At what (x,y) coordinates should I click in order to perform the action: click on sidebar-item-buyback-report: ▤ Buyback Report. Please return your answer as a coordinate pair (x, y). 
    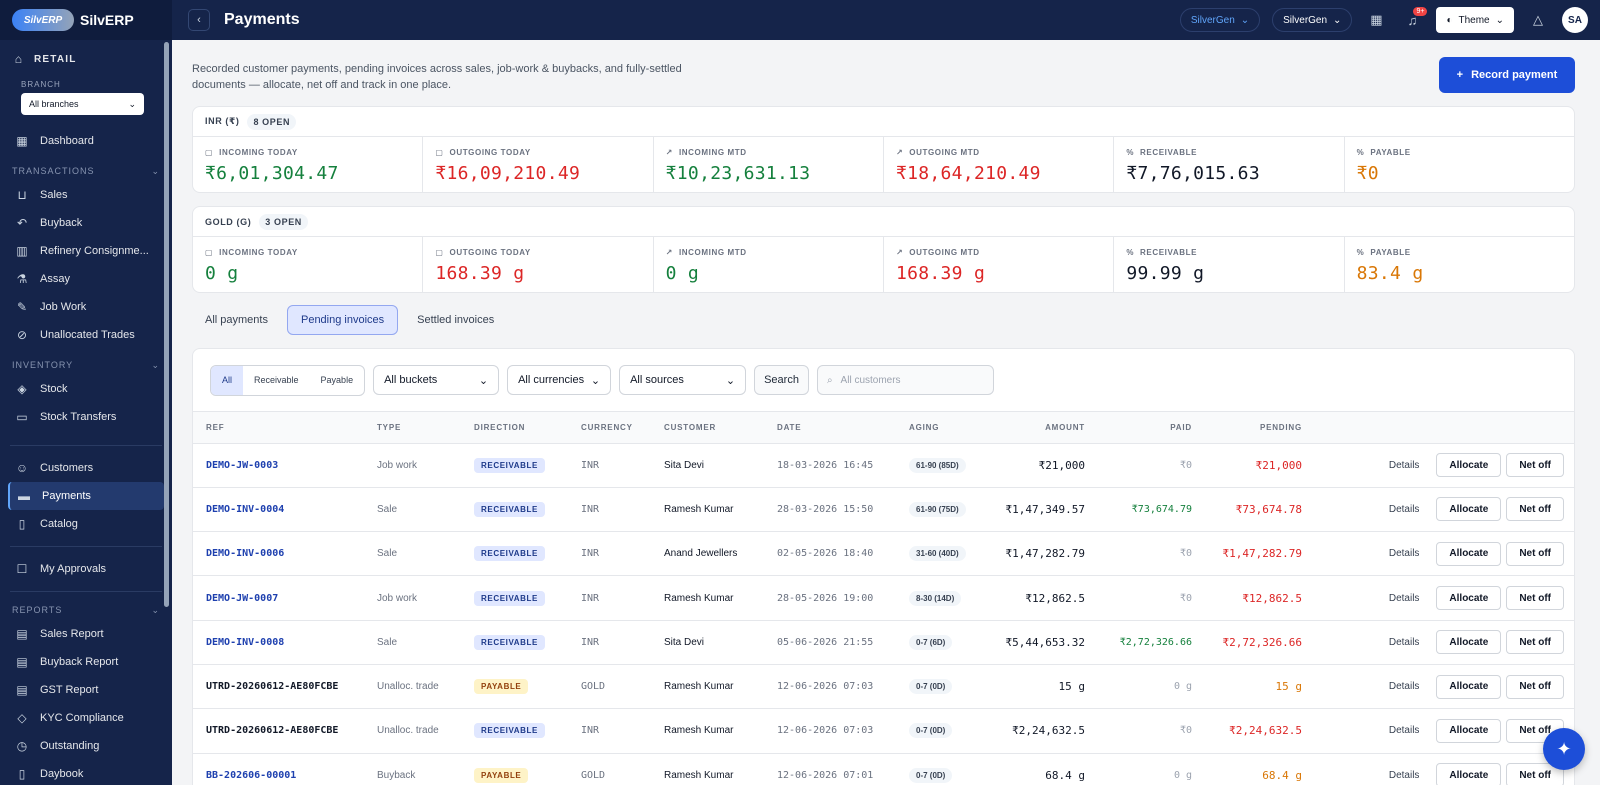
    Looking at the image, I should click on (86, 662).